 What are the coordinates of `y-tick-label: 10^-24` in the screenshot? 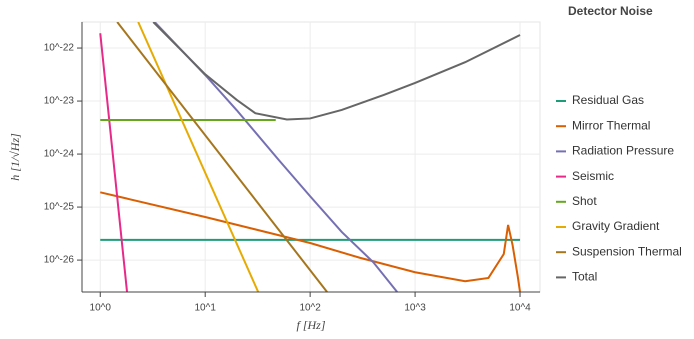 It's located at (59, 154).